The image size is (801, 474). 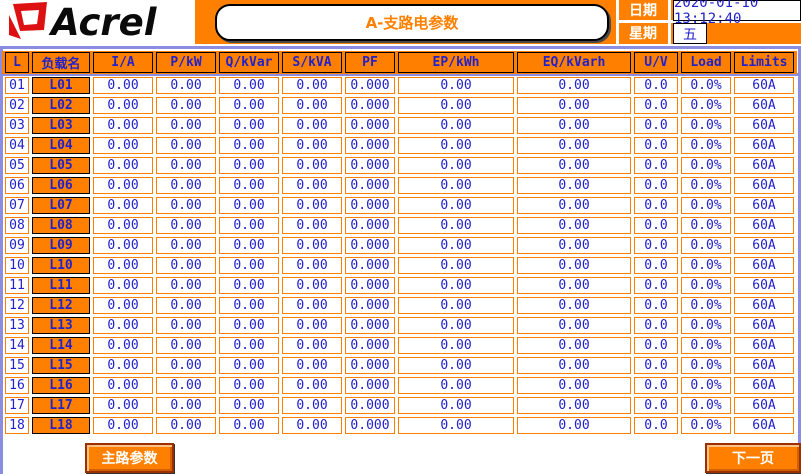 I want to click on load-name: L13, so click(x=61, y=325).